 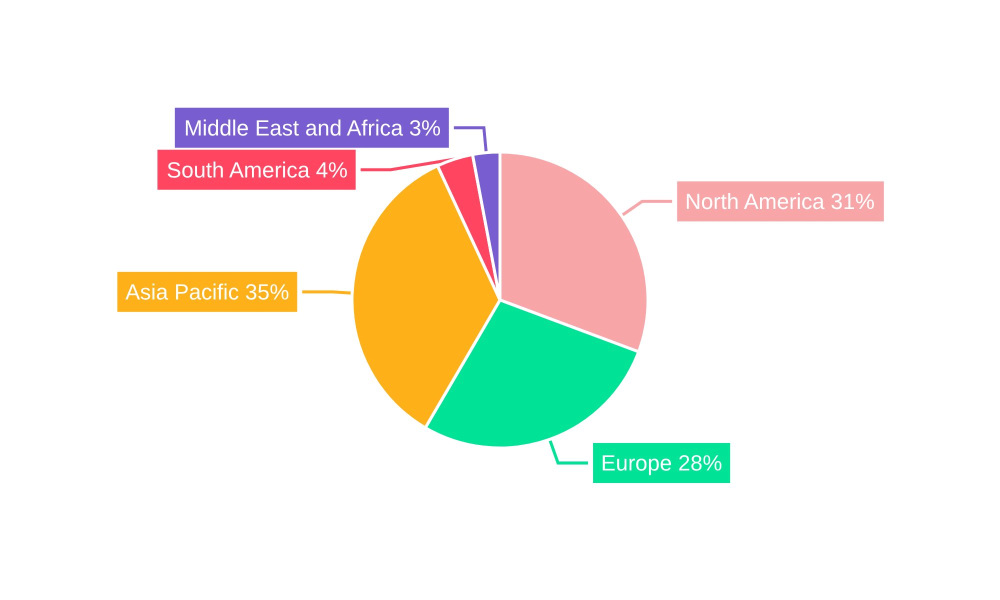 What do you see at coordinates (207, 291) in the screenshot?
I see `slice-label: Asia Pacific 35%` at bounding box center [207, 291].